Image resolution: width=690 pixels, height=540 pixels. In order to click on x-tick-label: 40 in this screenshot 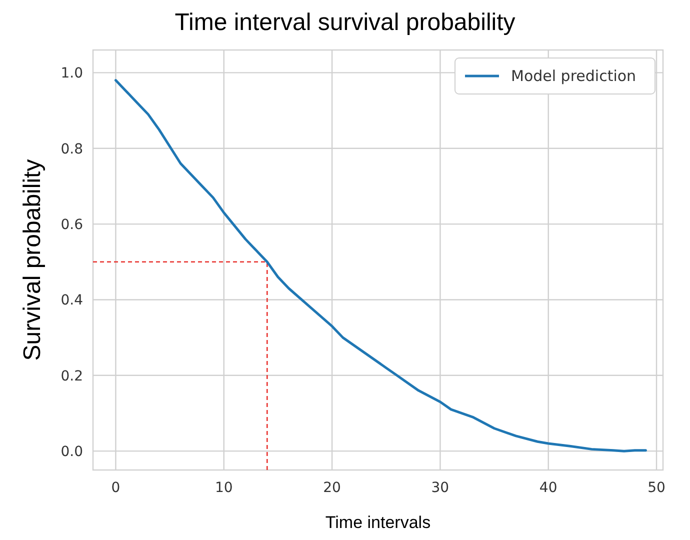, I will do `click(548, 488)`.